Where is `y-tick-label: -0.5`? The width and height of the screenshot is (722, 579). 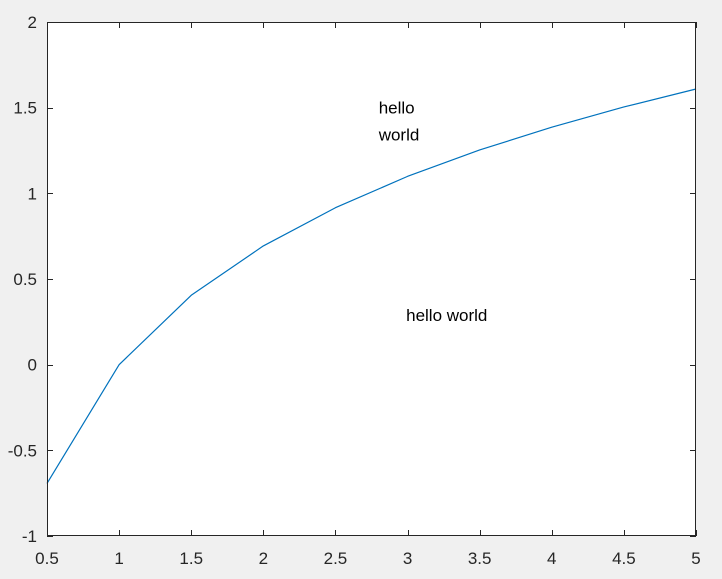 y-tick-label: -0.5 is located at coordinates (22, 450).